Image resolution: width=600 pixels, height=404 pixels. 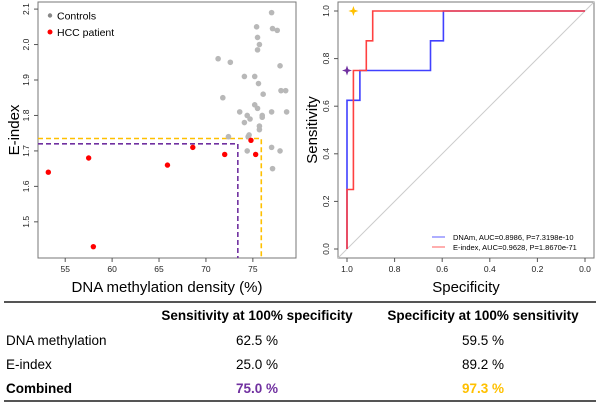 I want to click on legend-marker-hcc, so click(x=50, y=32).